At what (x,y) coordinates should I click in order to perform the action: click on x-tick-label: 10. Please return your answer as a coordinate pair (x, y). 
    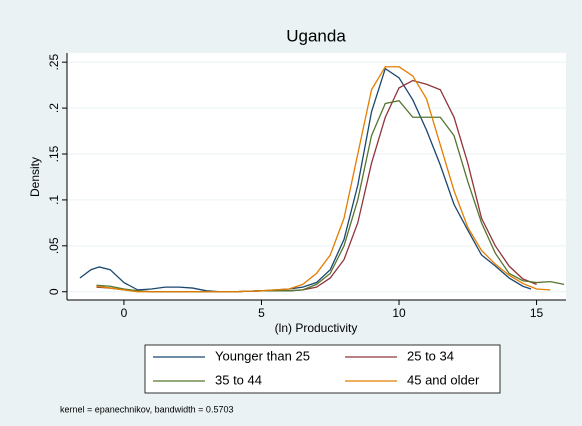
    Looking at the image, I should click on (399, 313).